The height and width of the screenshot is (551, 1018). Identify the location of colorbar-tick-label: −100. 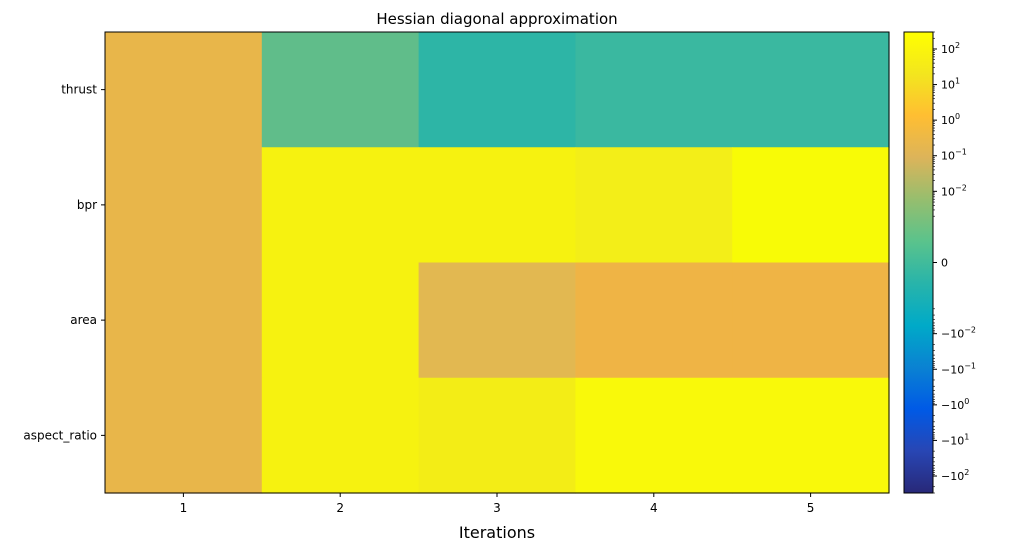
(955, 404).